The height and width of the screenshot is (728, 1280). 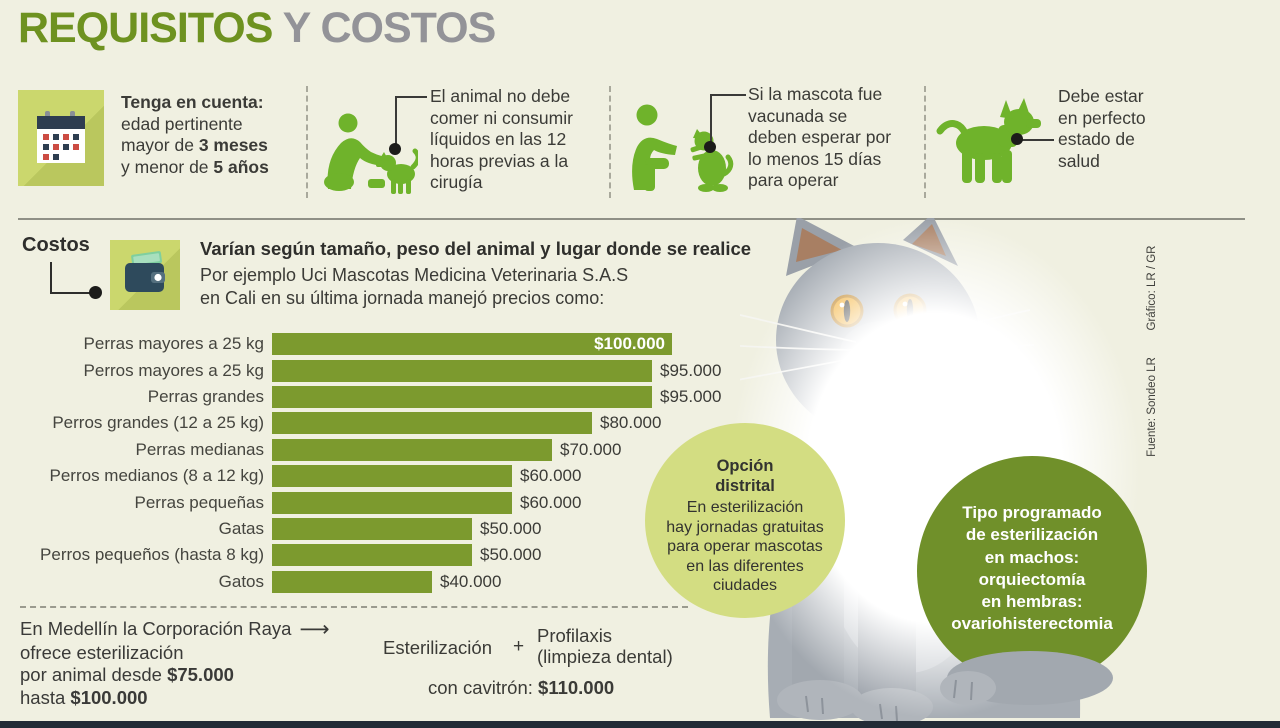 I want to click on chart-category-label: Perras medianas, so click(x=199, y=449).